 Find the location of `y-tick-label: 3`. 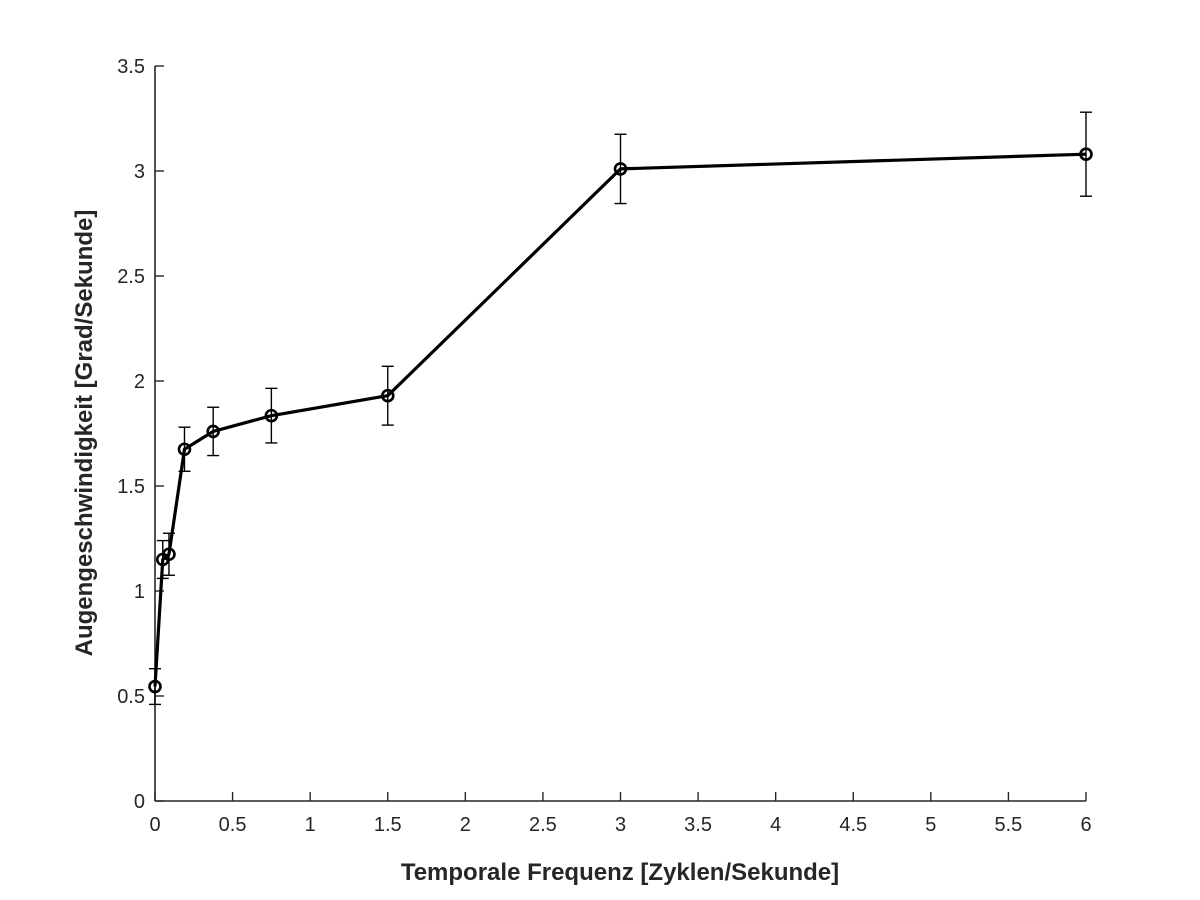

y-tick-label: 3 is located at coordinates (139, 172).